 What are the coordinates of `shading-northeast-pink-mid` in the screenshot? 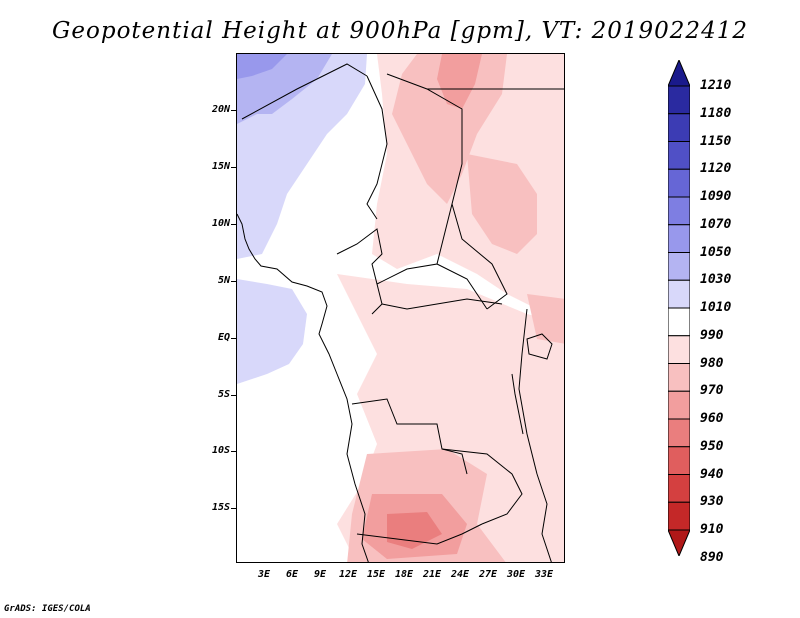 It's located at (502, 204).